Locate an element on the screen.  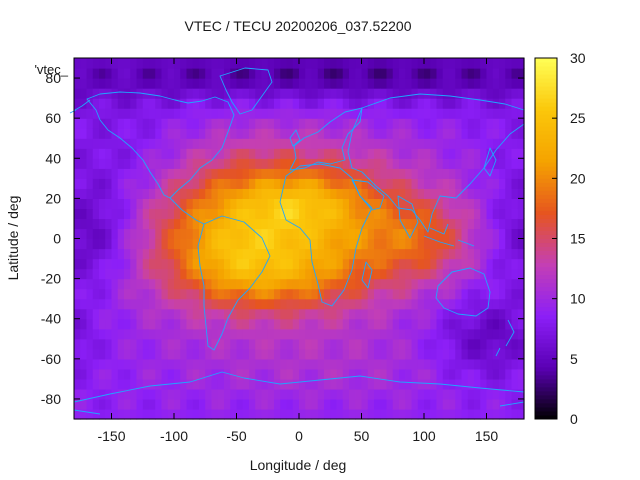
coastline-europe is located at coordinates (326, 139).